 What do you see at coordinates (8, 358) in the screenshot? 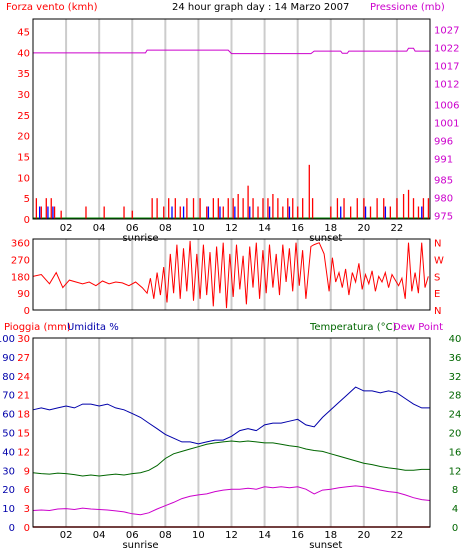
I see `humidity-y-tick-label: 90` at bounding box center [8, 358].